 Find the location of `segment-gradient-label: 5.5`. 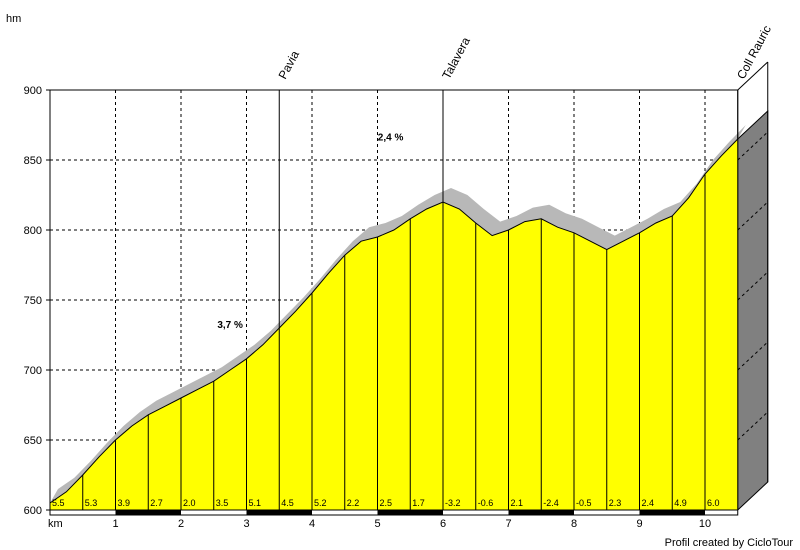

segment-gradient-label: 5.5 is located at coordinates (58, 503).